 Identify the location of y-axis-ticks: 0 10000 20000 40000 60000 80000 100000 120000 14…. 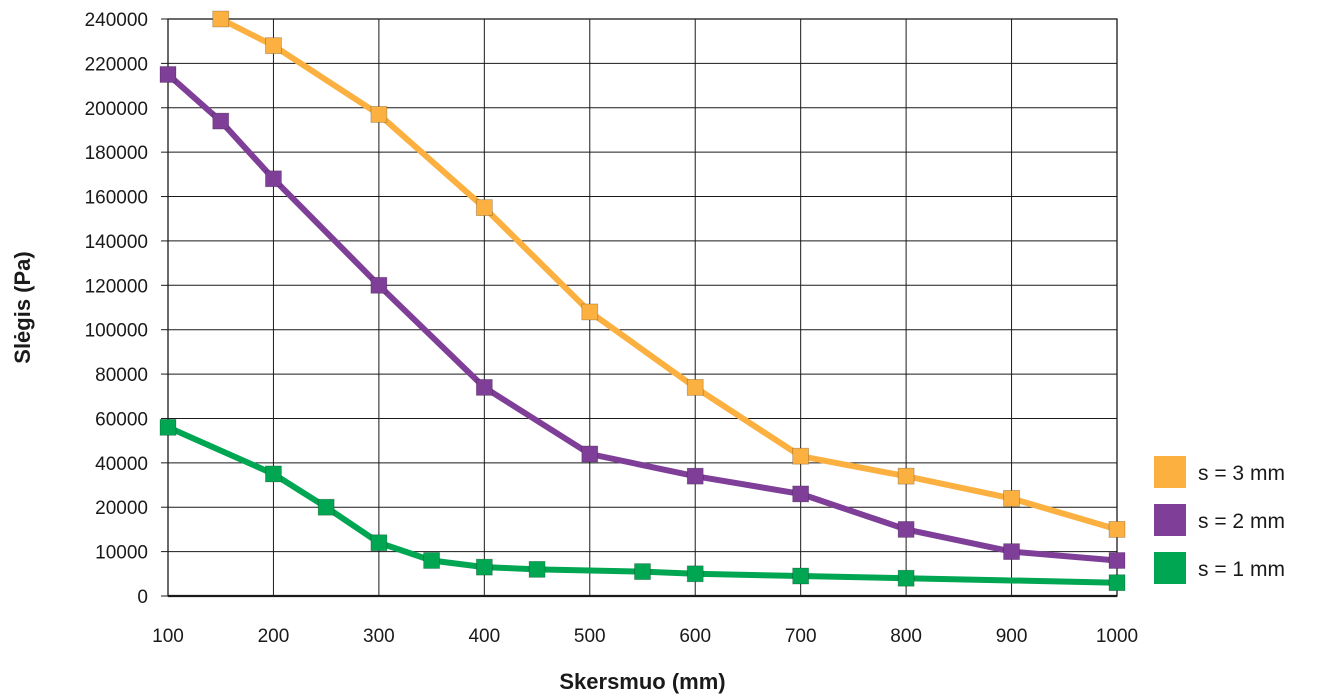
(126, 309).